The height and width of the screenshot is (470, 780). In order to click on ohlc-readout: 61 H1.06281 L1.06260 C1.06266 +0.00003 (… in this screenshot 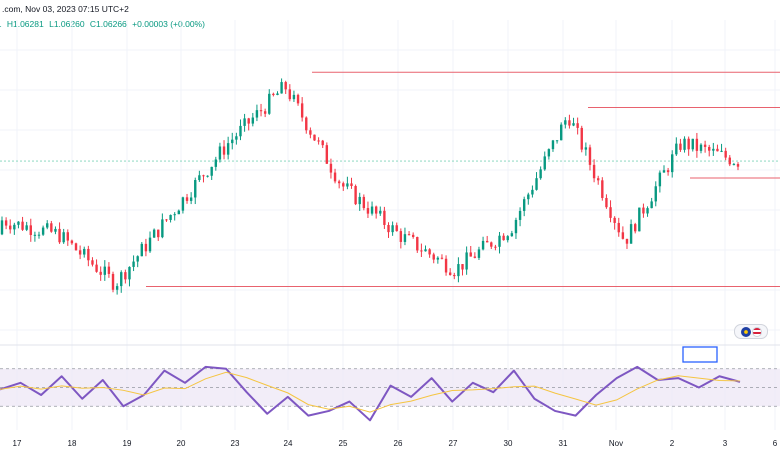, I will do `click(104, 24)`.